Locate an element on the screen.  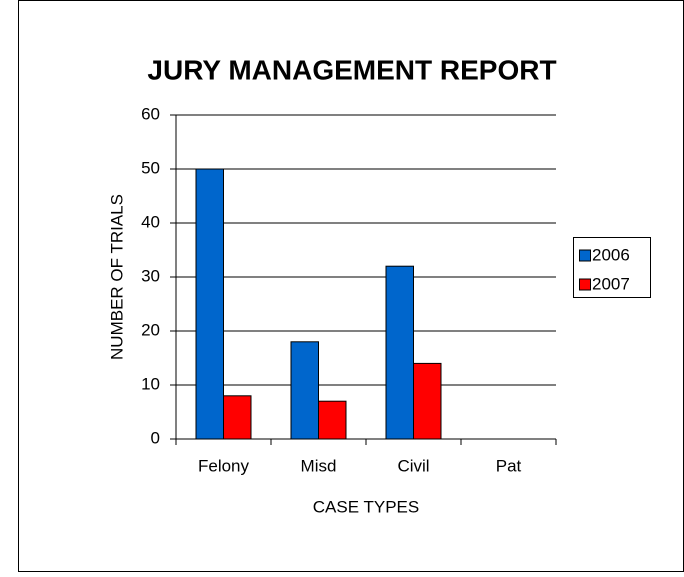
x-tick-label: Felony is located at coordinates (224, 465).